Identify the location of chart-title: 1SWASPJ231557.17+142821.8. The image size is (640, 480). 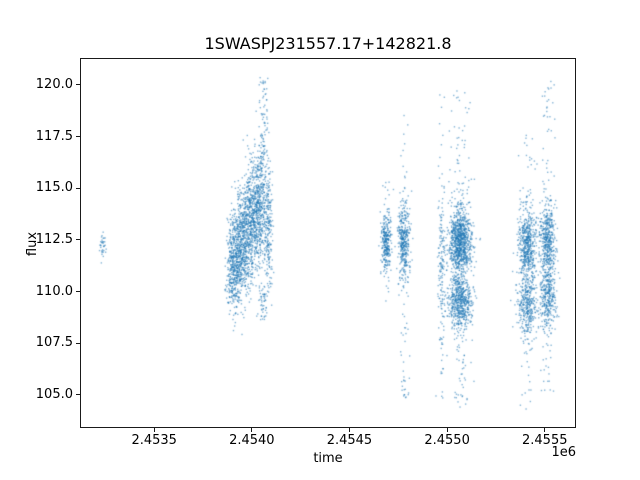
(328, 43).